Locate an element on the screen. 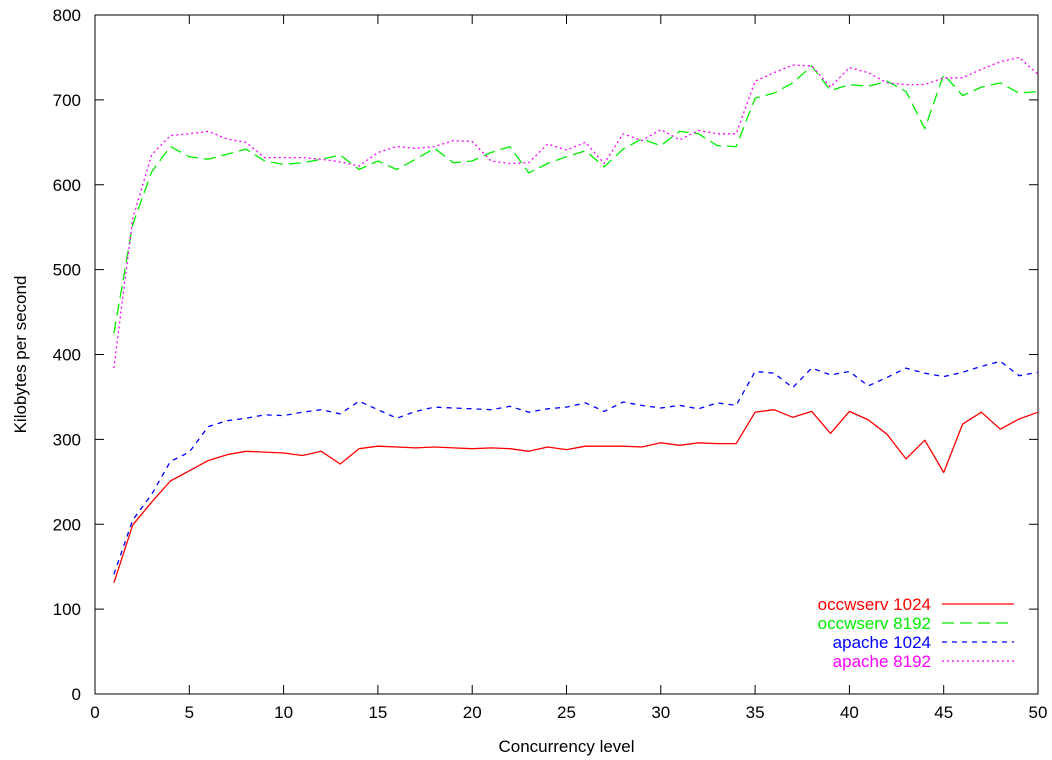 This screenshot has height=760, width=1052. y-axis-label: Kilobytes per second is located at coordinates (20, 355).